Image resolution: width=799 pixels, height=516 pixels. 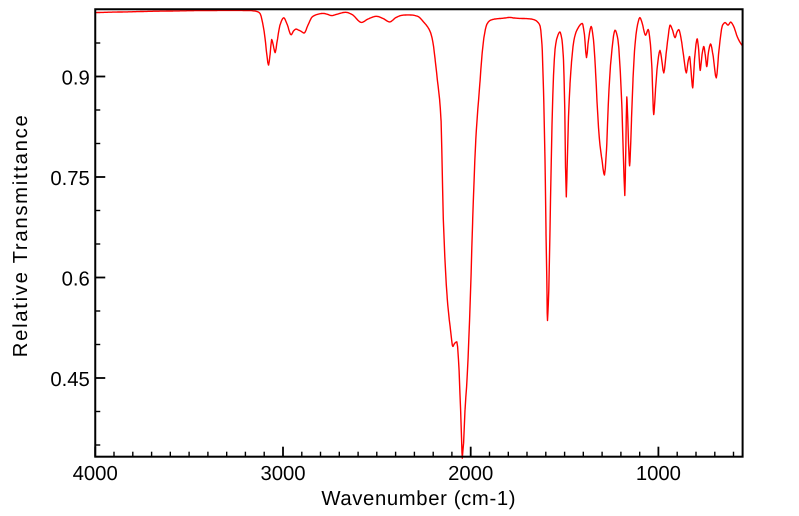 I want to click on svg-text: 4000, so click(x=95, y=474).